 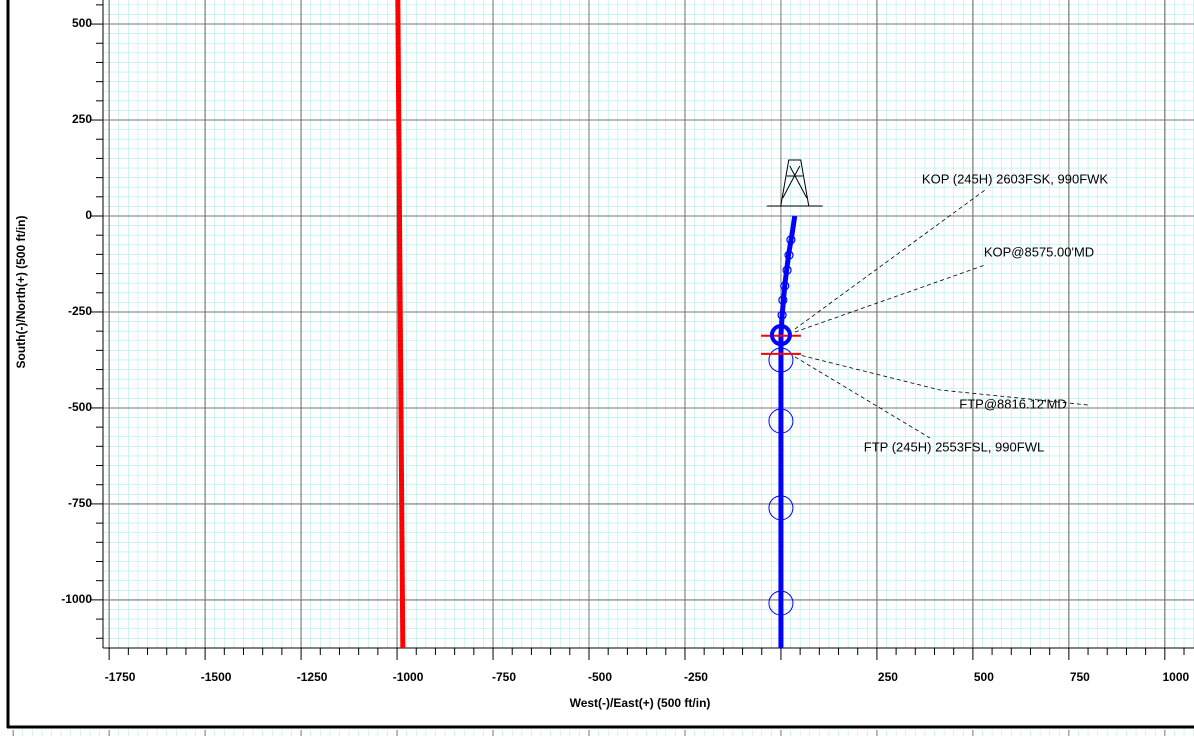 What do you see at coordinates (120, 677) in the screenshot?
I see `x-tick-label: -1750` at bounding box center [120, 677].